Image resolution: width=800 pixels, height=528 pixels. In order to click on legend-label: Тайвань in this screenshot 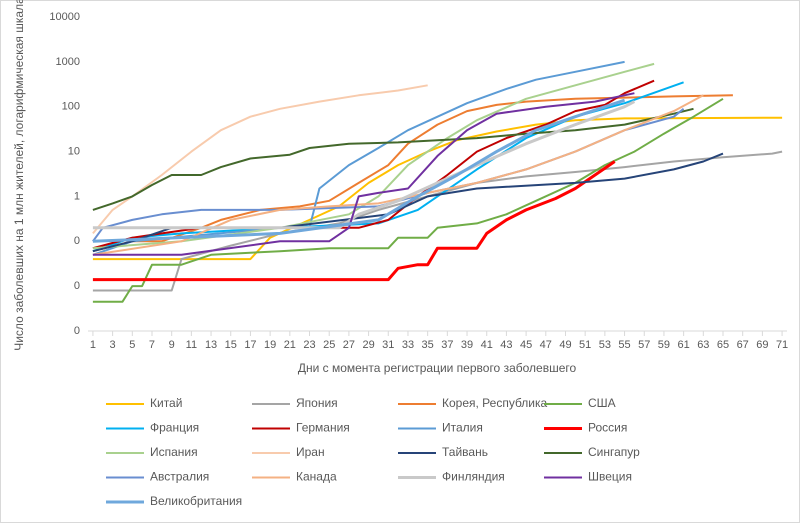, I will do `click(465, 452)`.